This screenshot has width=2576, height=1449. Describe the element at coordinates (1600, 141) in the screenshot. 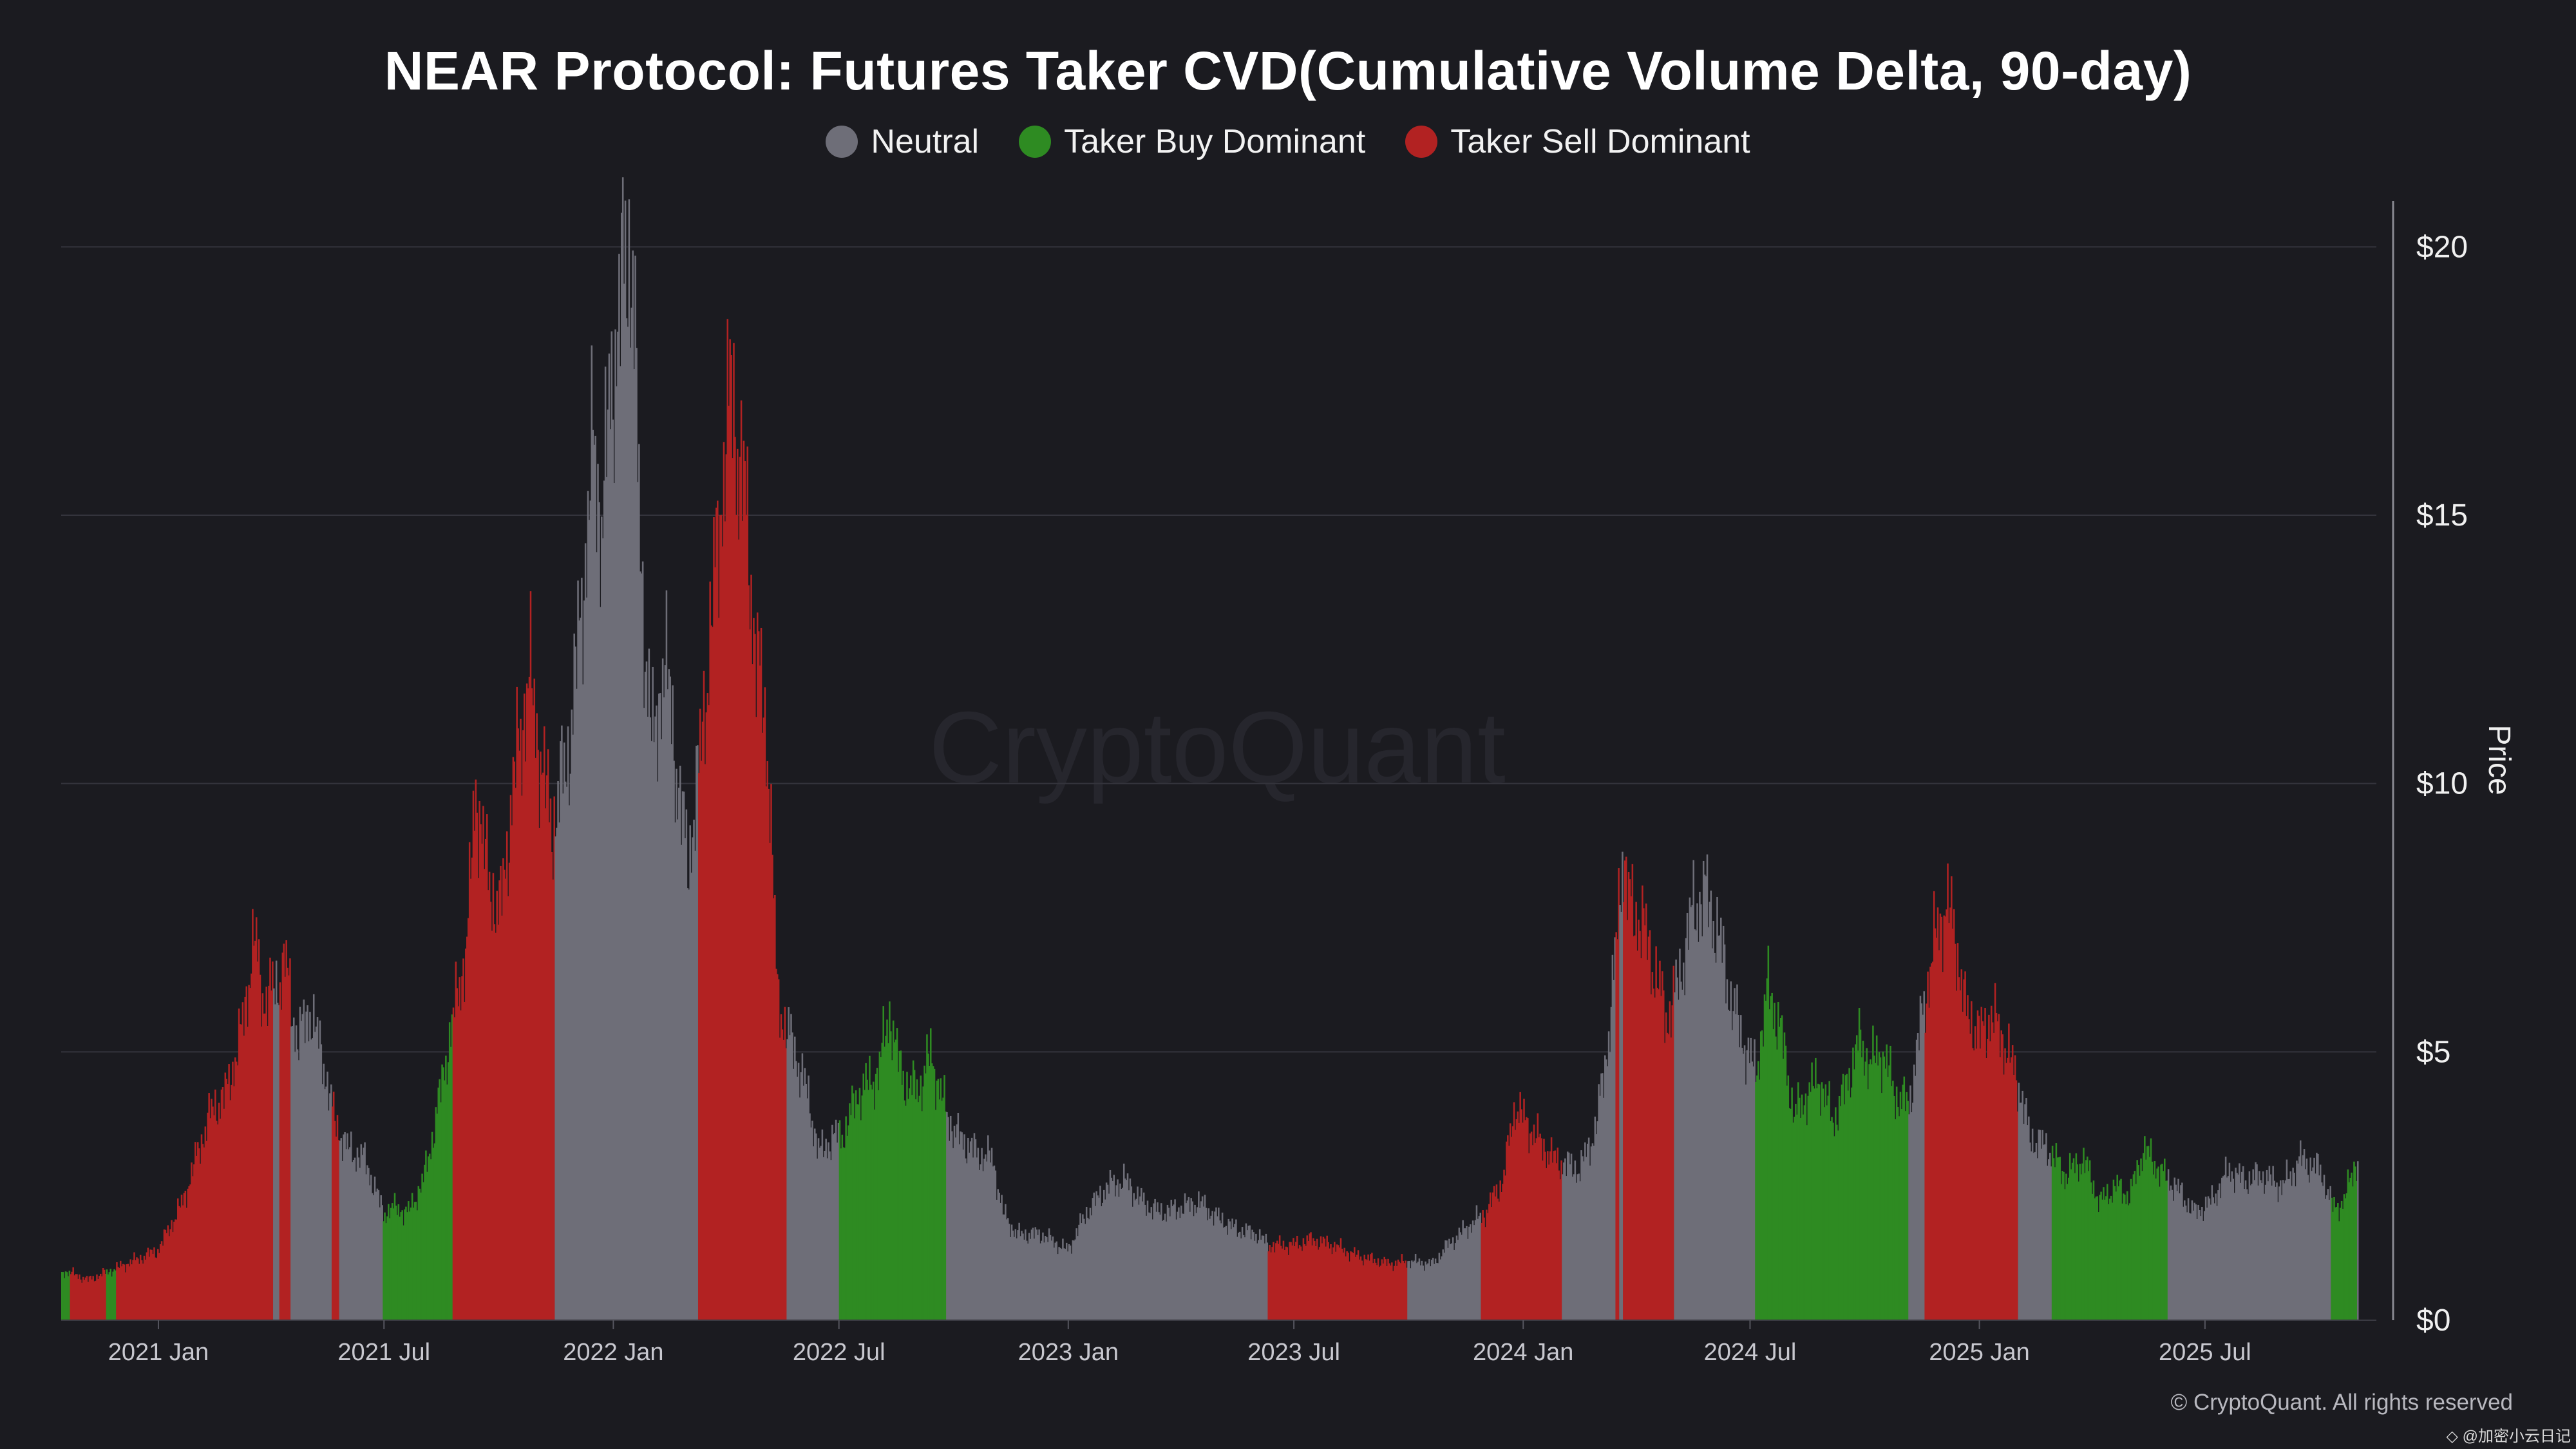

I see `legend-label-taker-sell: Taker Sell Dominant` at that location.